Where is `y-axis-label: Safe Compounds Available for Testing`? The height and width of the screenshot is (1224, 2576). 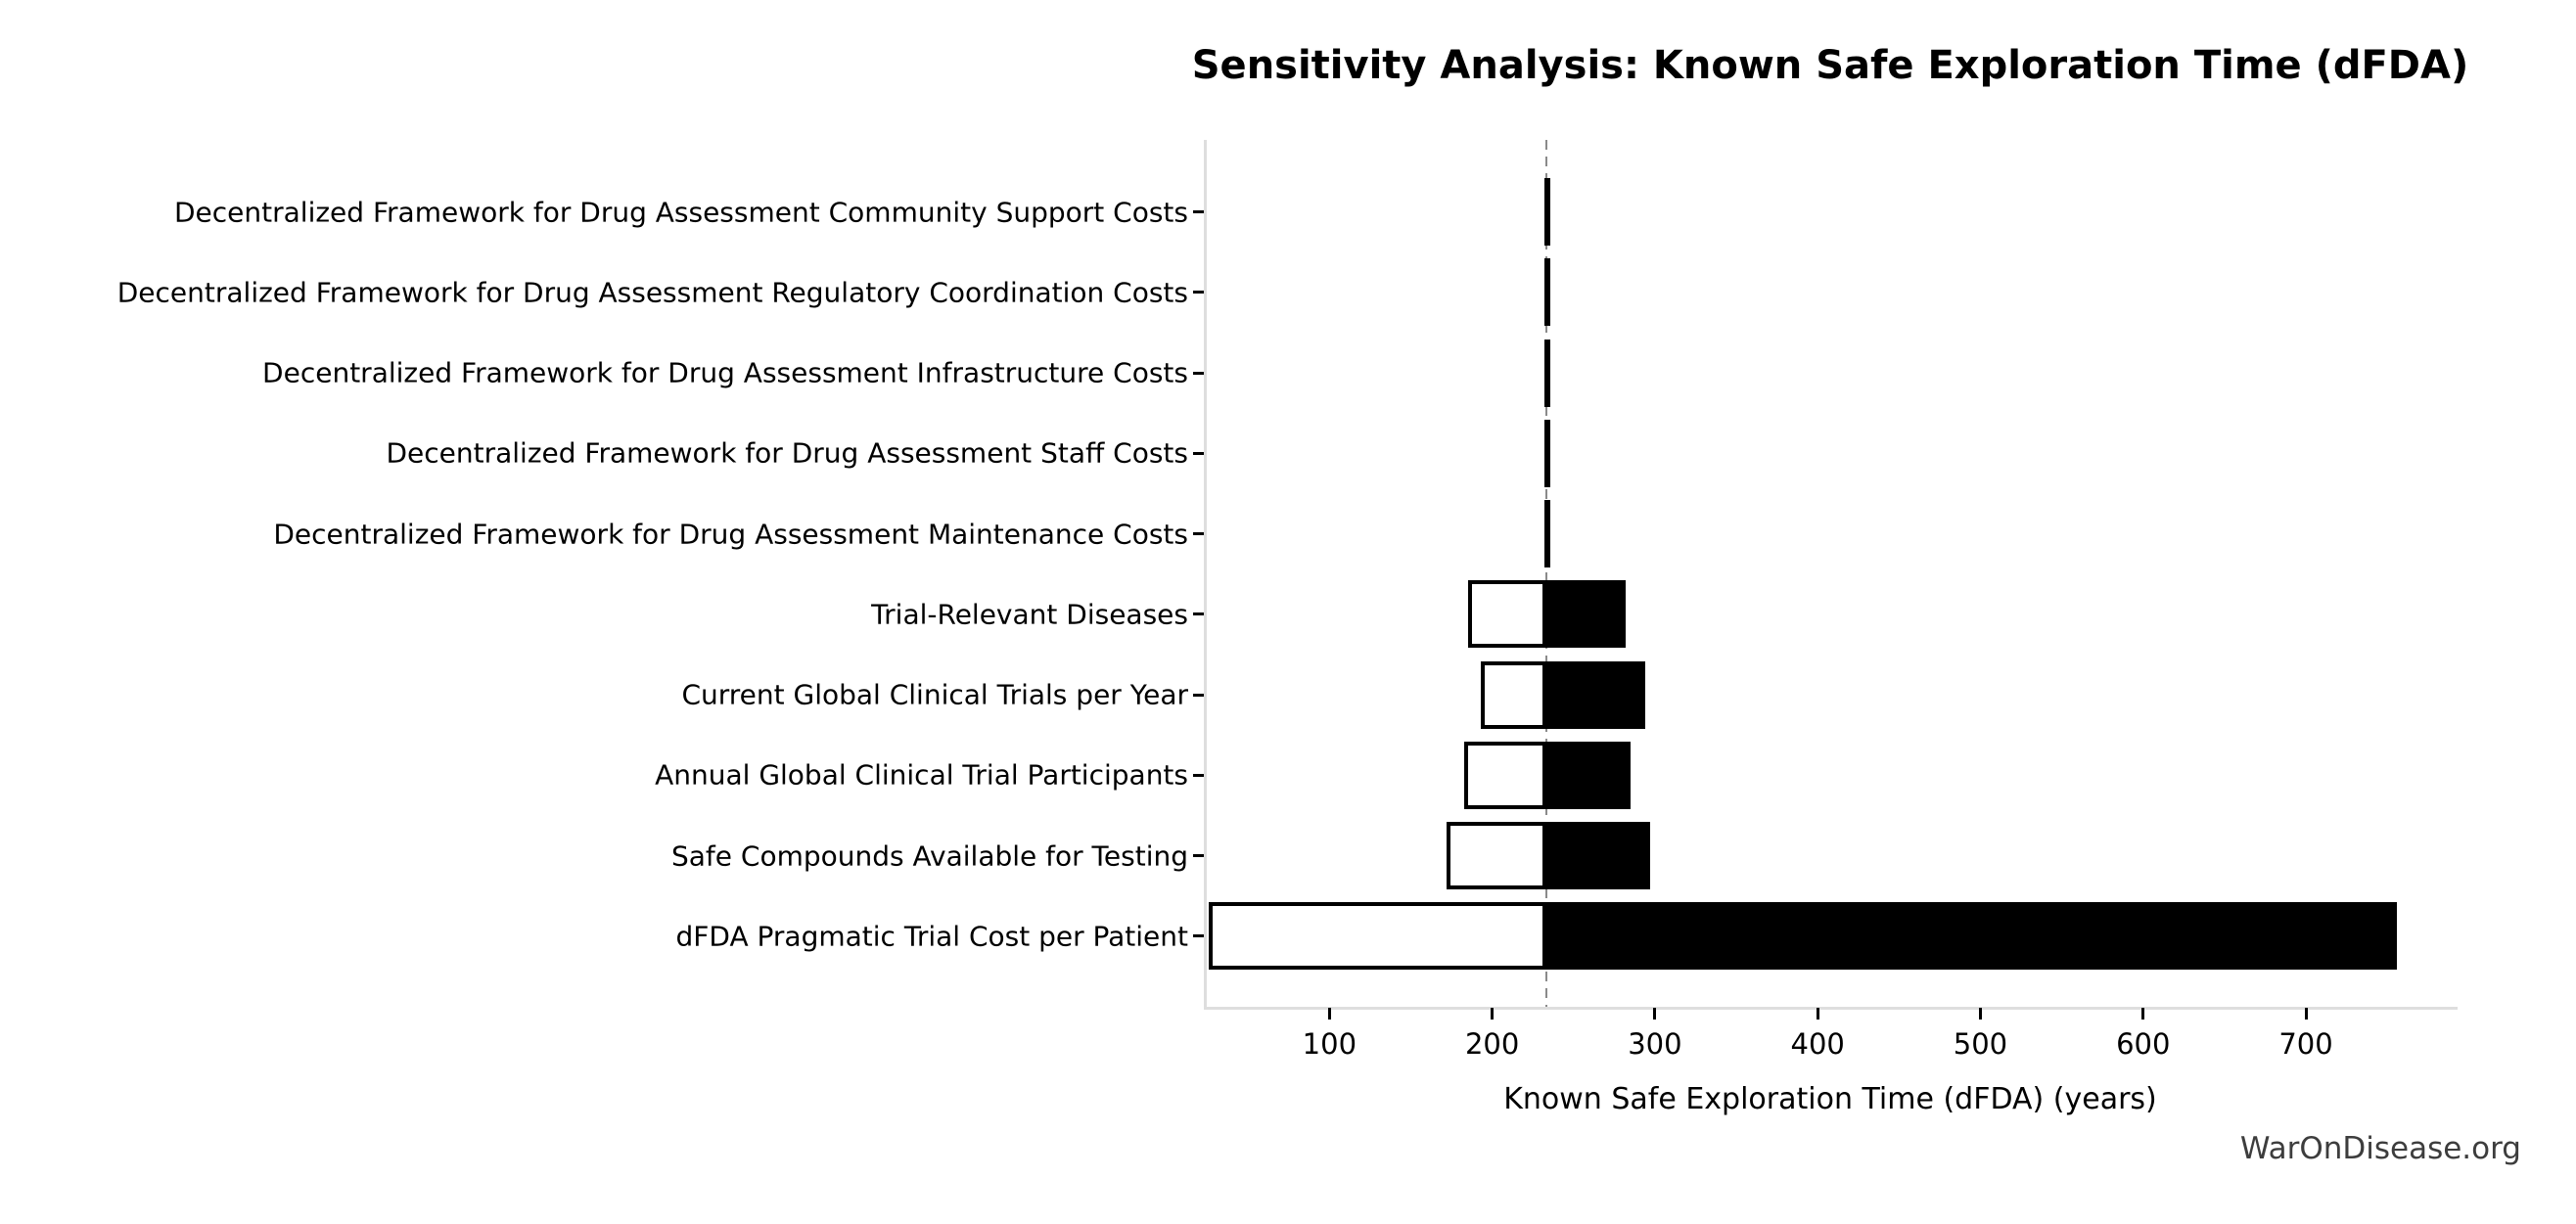
y-axis-label: Safe Compounds Available for Testing is located at coordinates (929, 856).